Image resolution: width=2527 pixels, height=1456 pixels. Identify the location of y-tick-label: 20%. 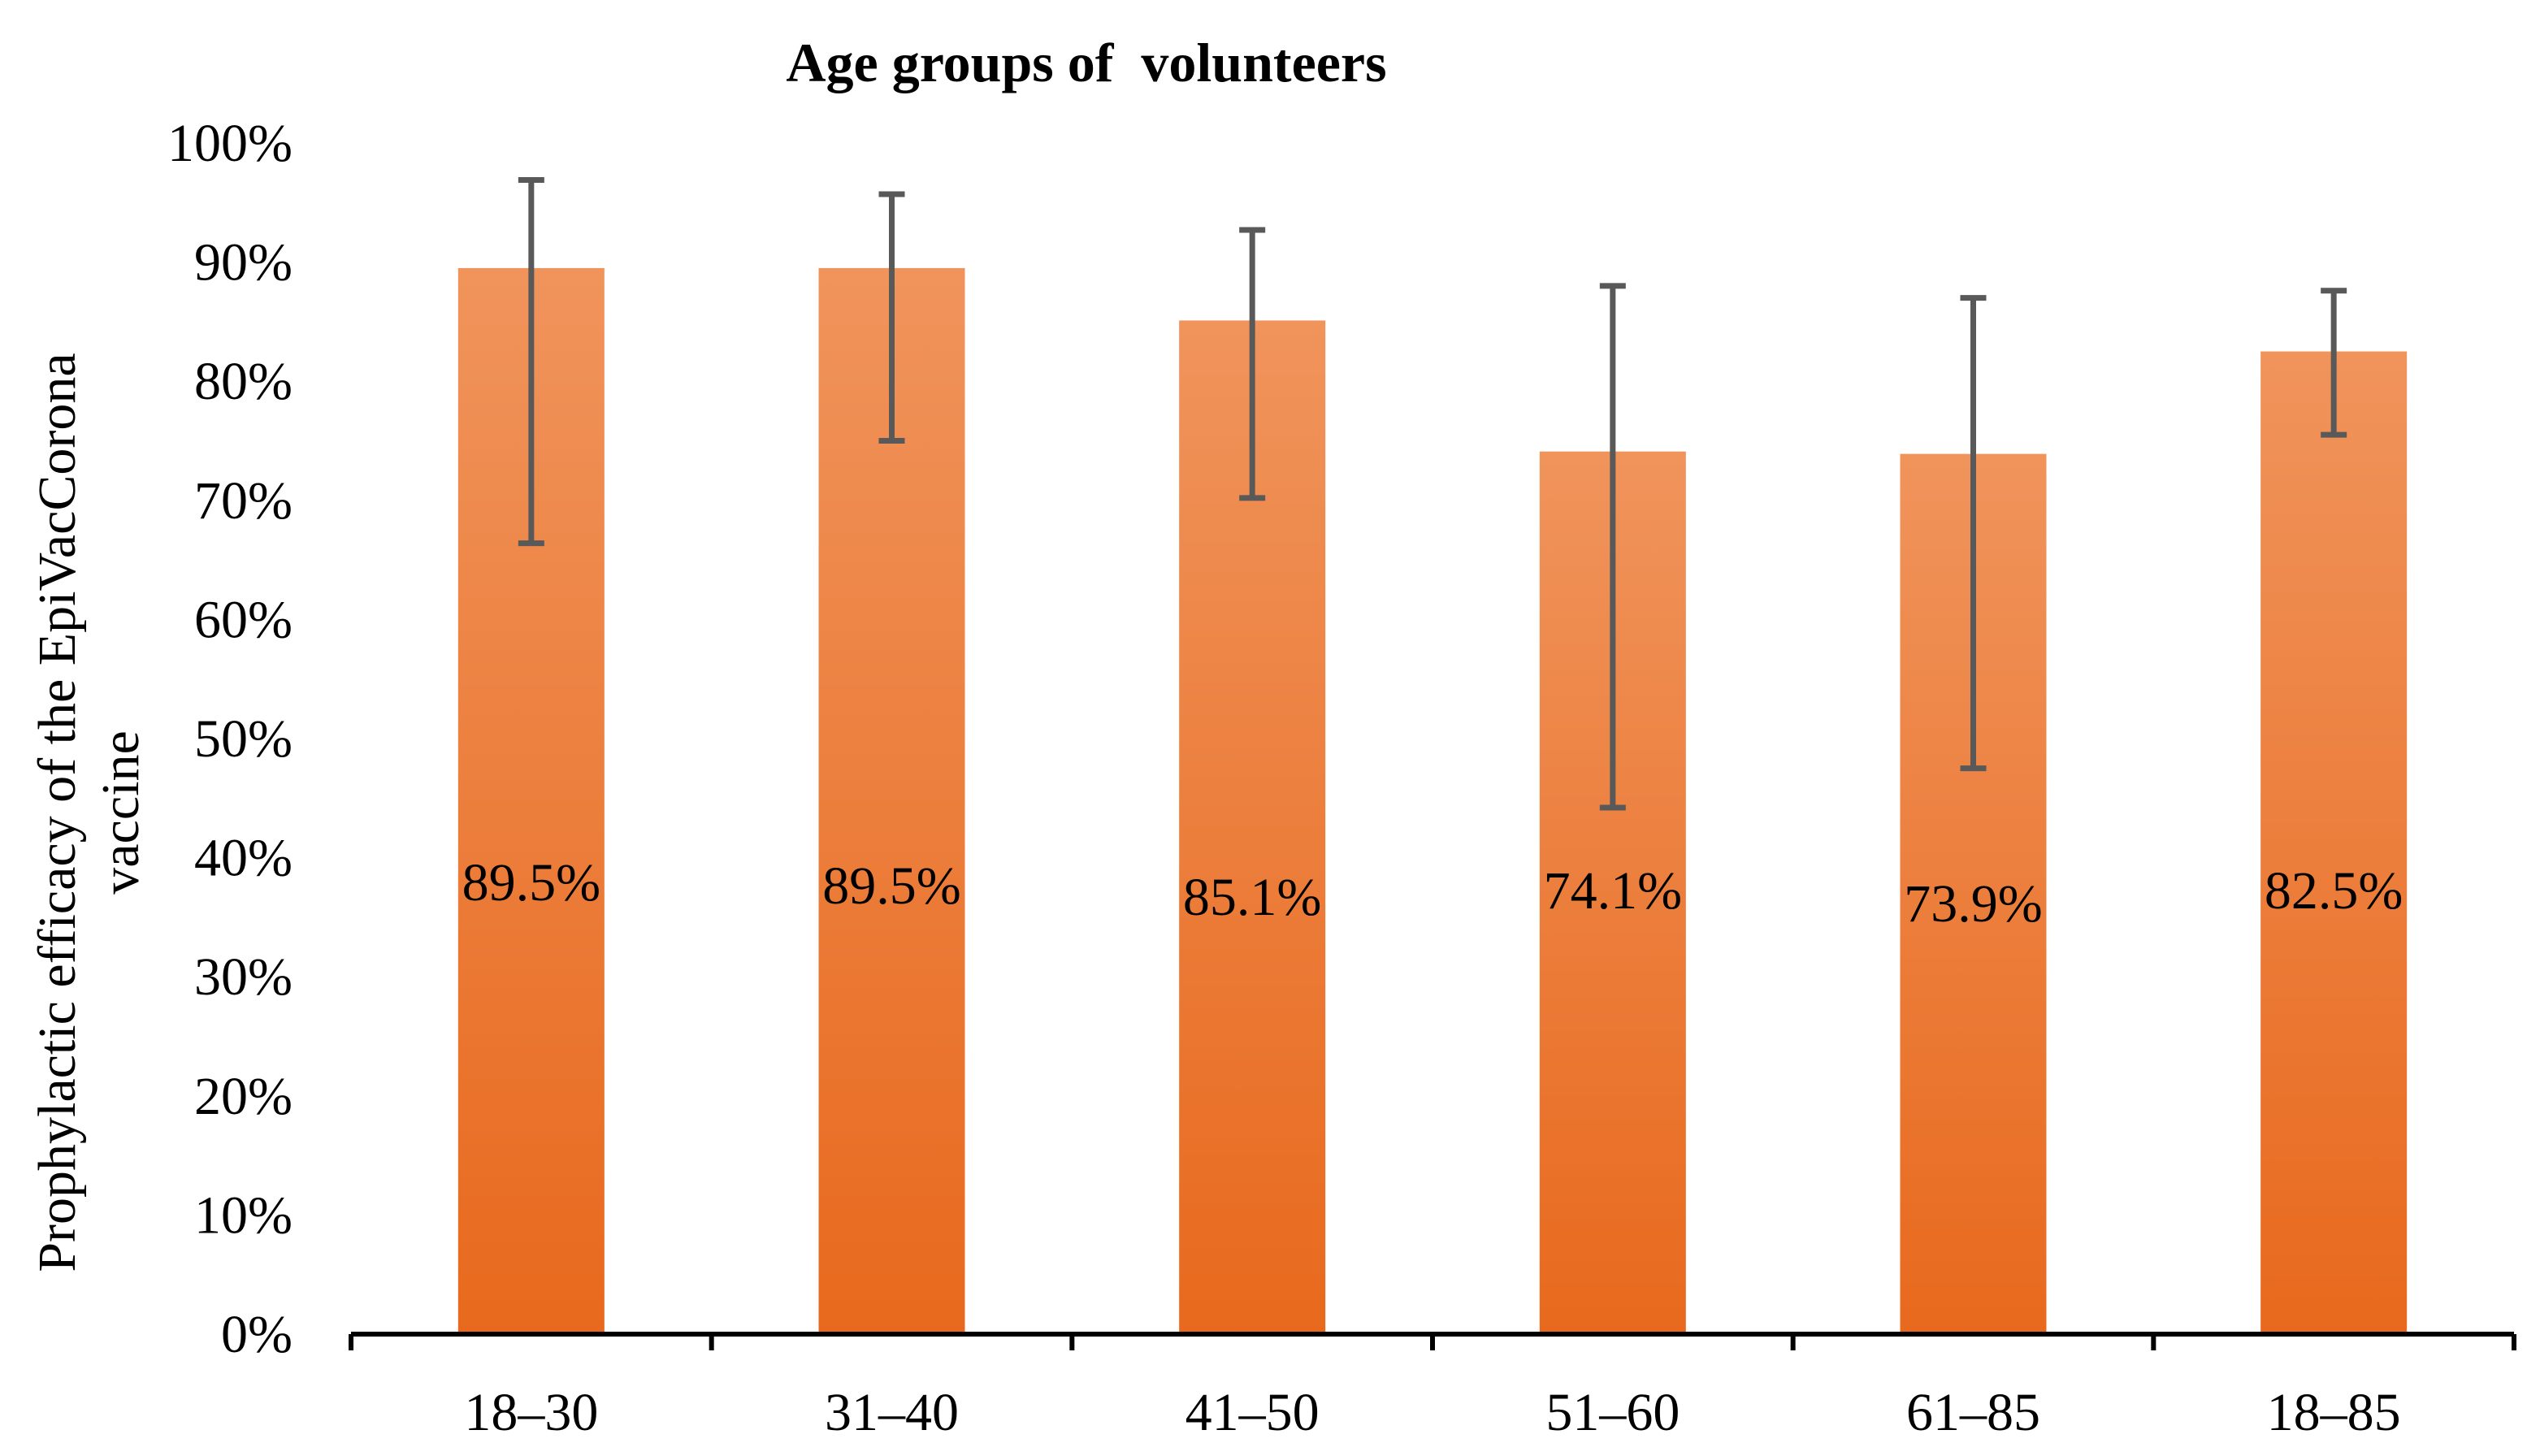
(243, 1096).